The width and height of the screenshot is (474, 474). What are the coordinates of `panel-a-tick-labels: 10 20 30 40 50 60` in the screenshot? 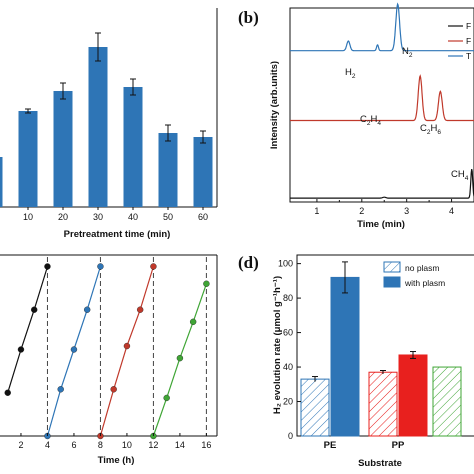 It's located at (115, 214).